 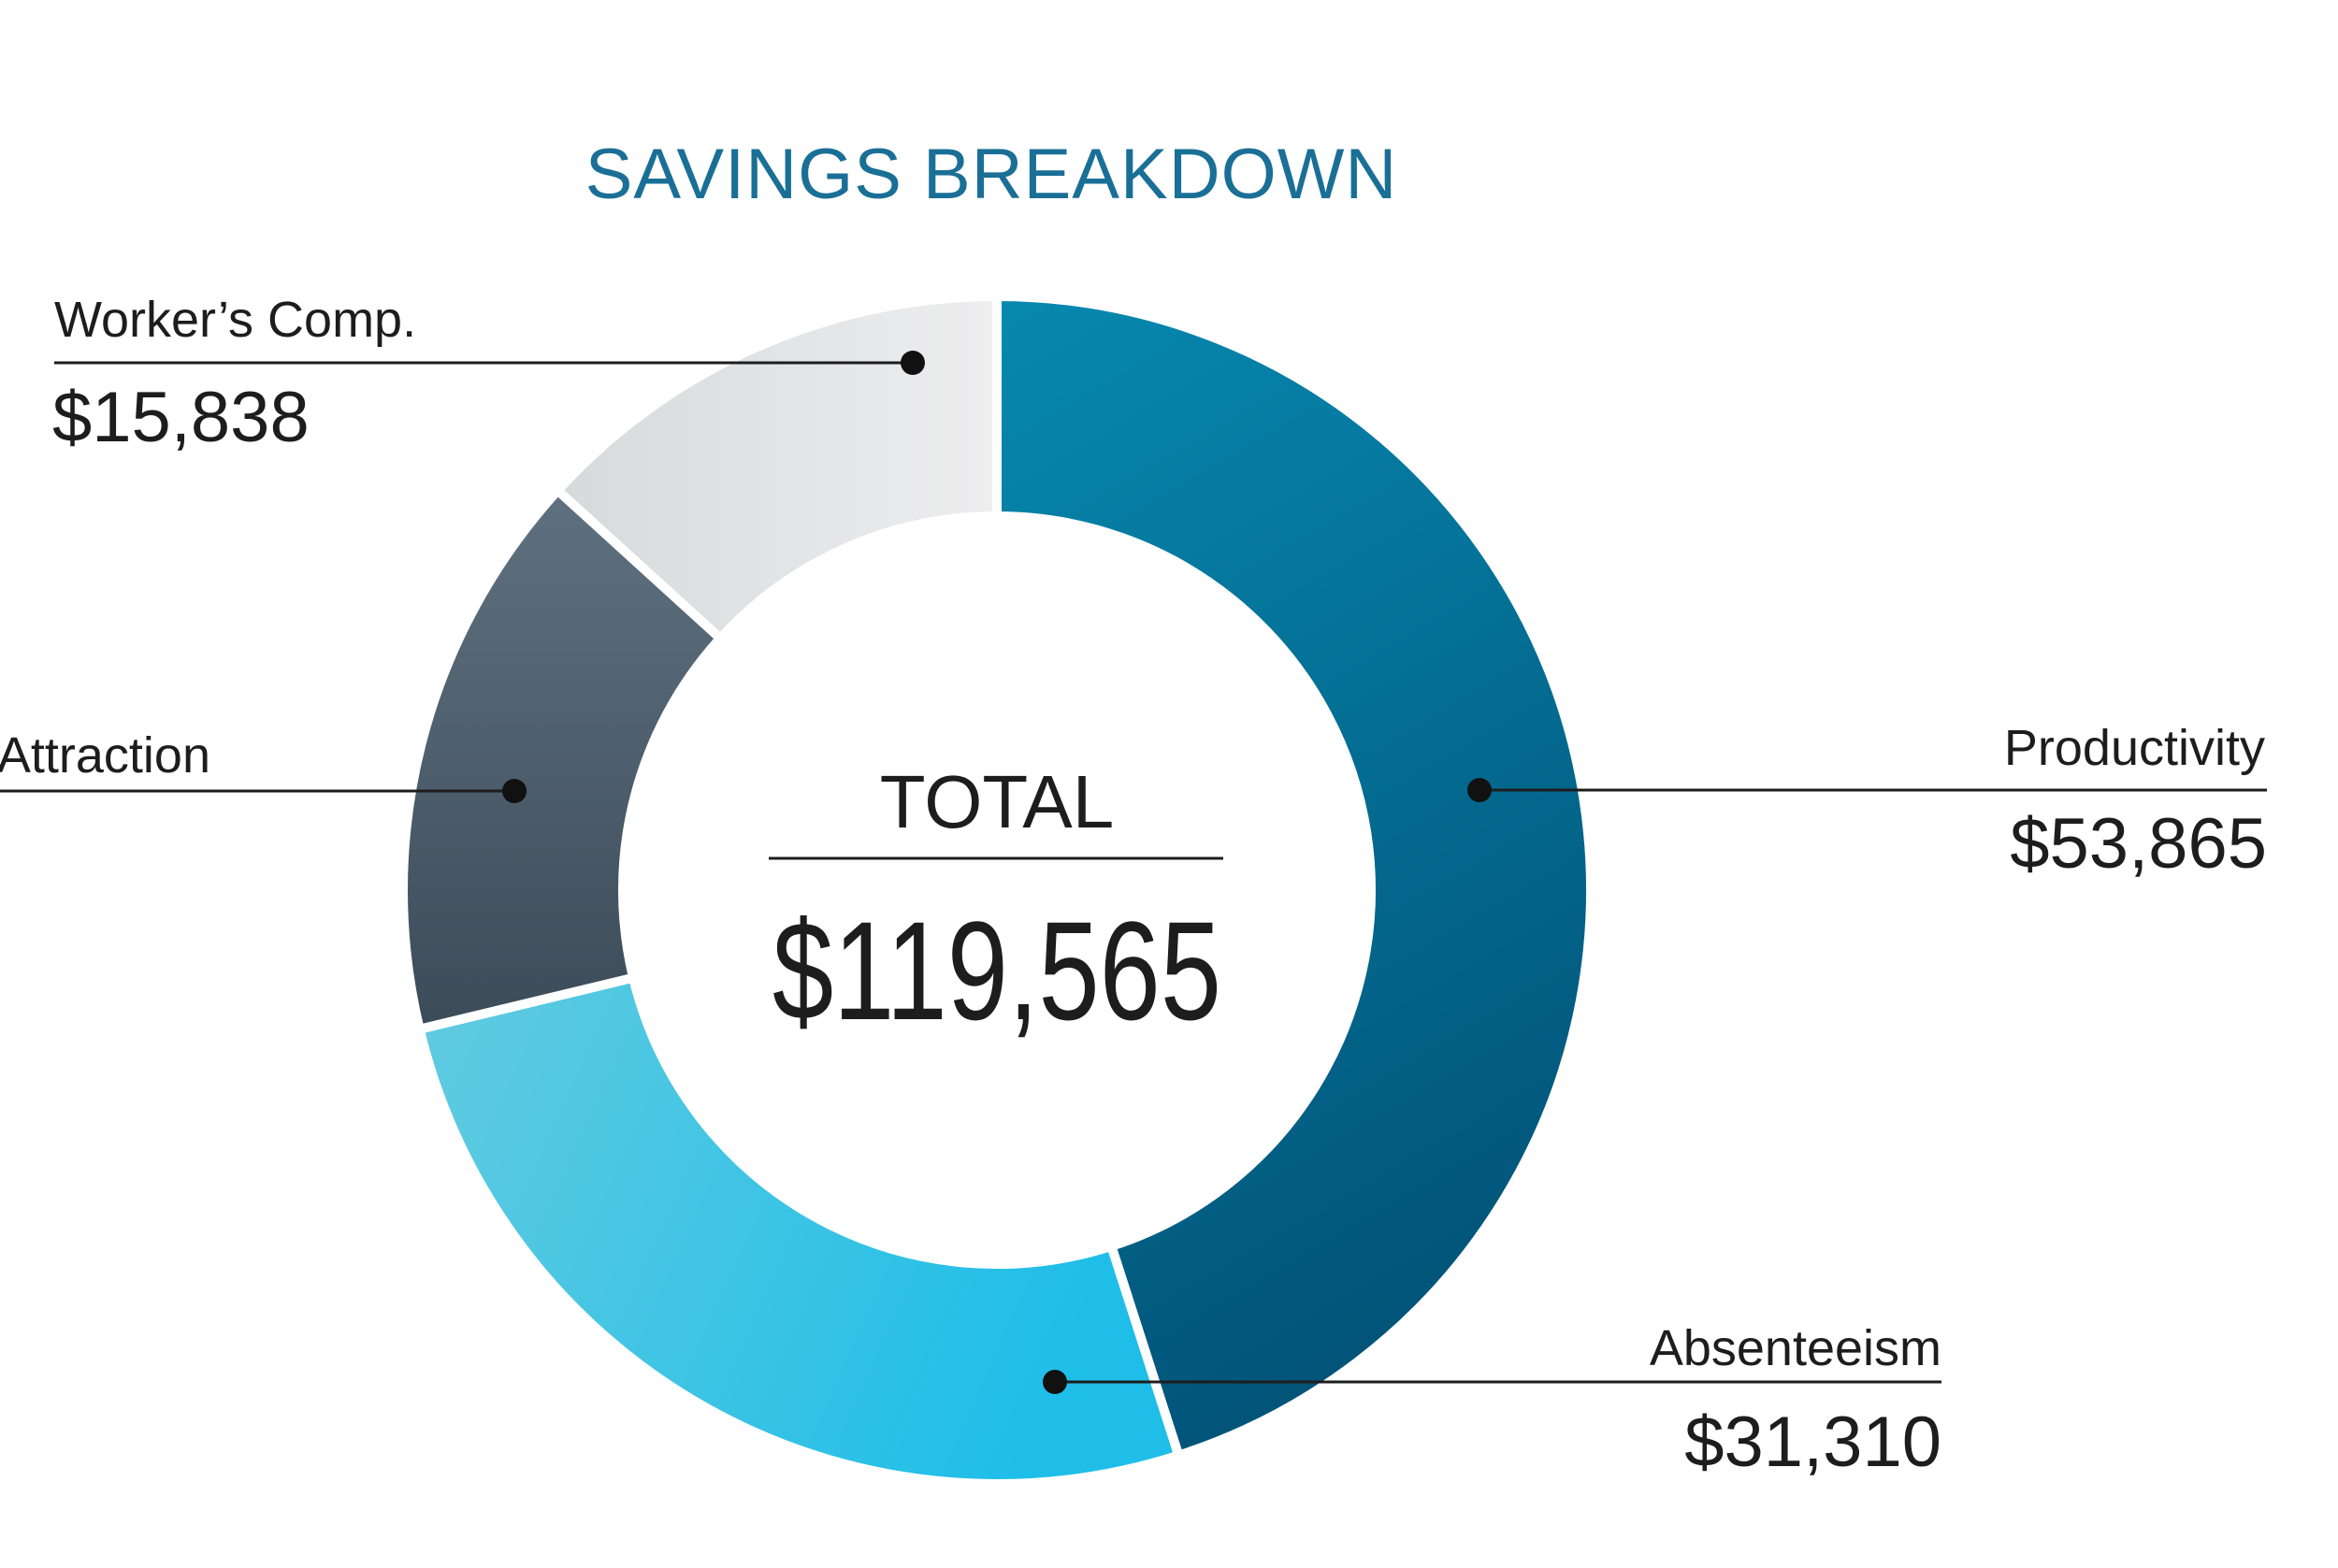 I want to click on leader-dot-attraction, so click(x=514, y=791).